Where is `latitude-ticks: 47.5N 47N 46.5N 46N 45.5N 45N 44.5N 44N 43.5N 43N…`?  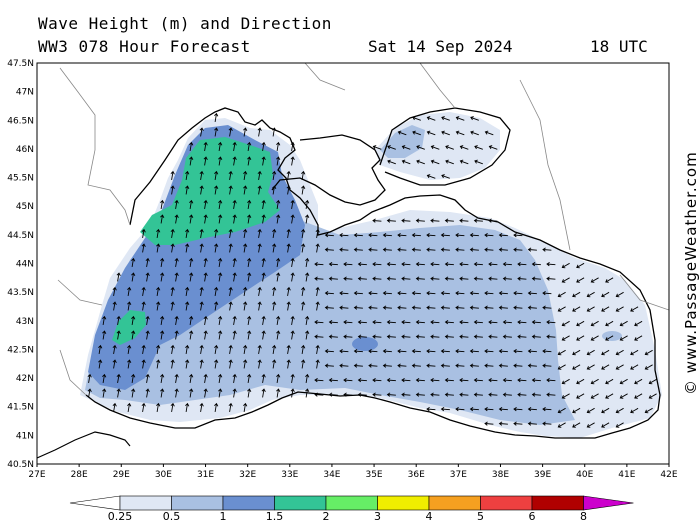 latitude-ticks: 47.5N 47N 46.5N 46N 45.5N 45N 44.5N 44N 43.5N 43N… is located at coordinates (20, 264).